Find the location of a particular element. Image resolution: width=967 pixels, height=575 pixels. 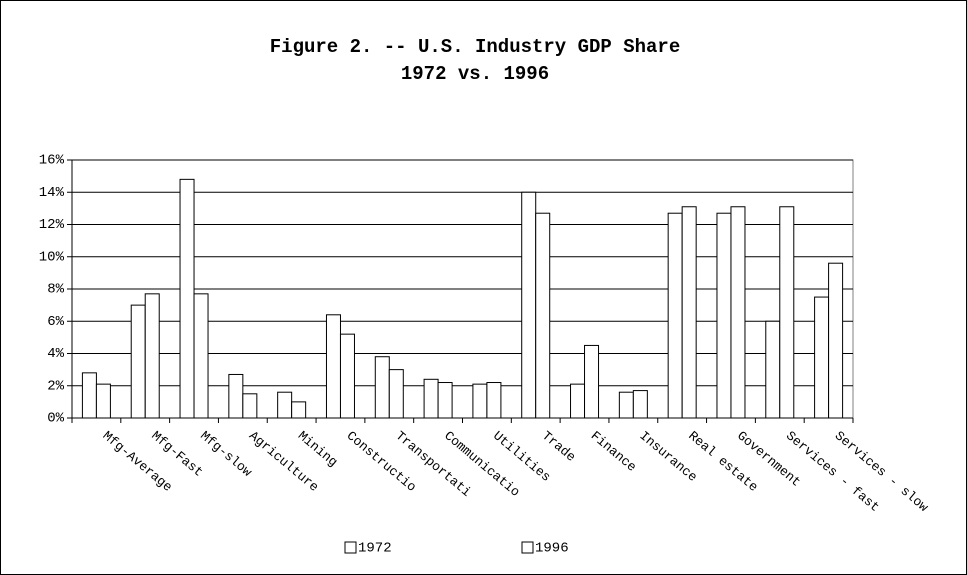

y-tick-label: 12% is located at coordinates (52, 225).